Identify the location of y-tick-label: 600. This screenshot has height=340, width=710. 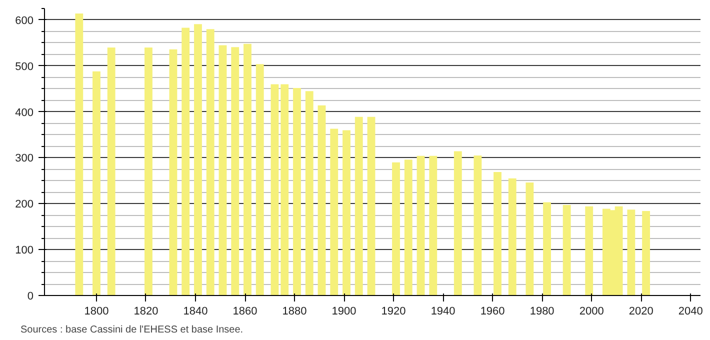
(24, 20).